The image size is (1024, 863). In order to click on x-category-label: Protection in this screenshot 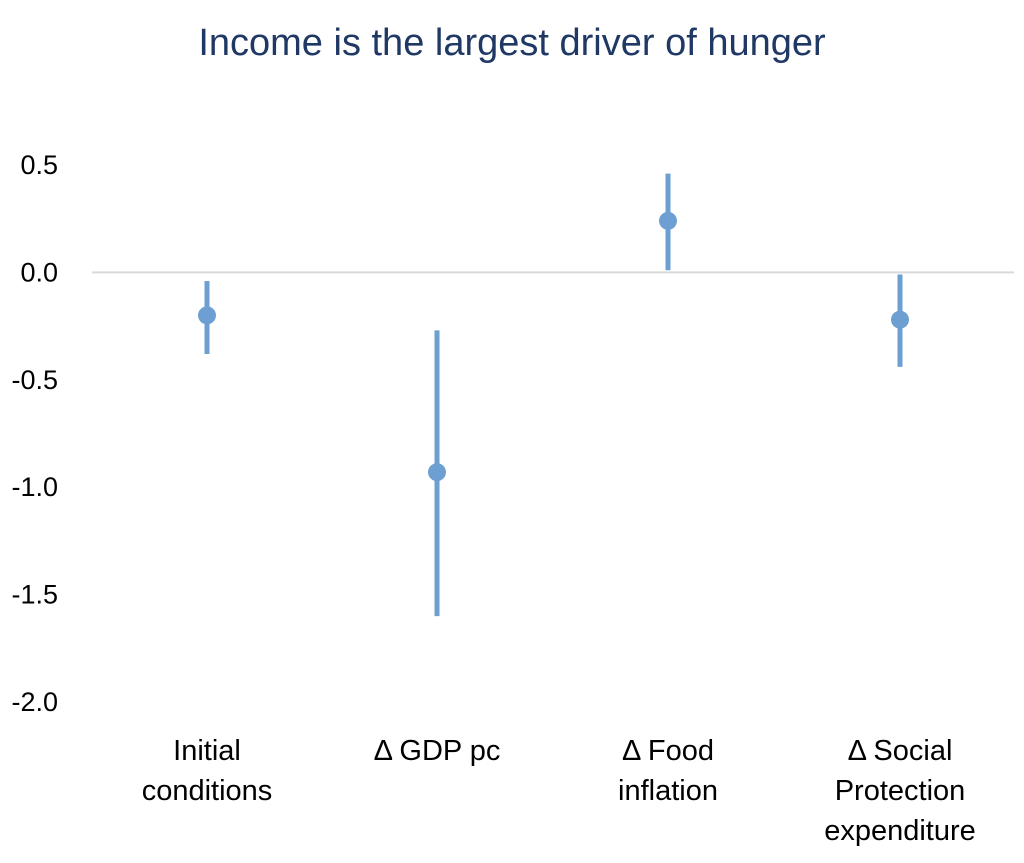, I will do `click(900, 791)`.